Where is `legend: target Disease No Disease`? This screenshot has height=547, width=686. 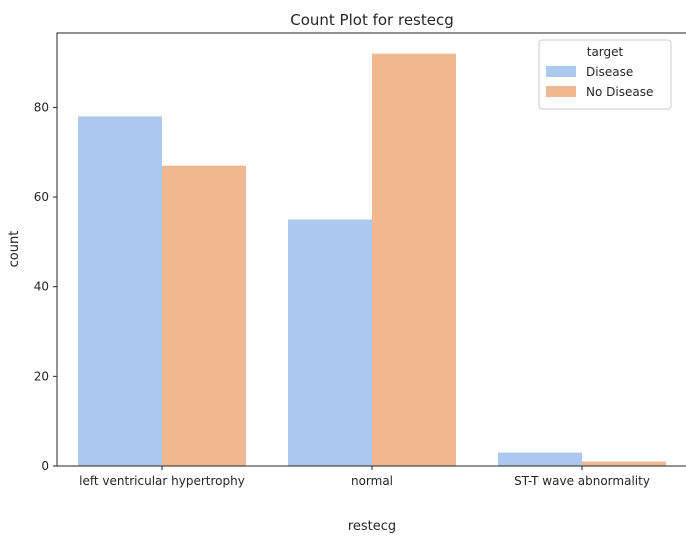
legend: target Disease No Disease is located at coordinates (605, 74).